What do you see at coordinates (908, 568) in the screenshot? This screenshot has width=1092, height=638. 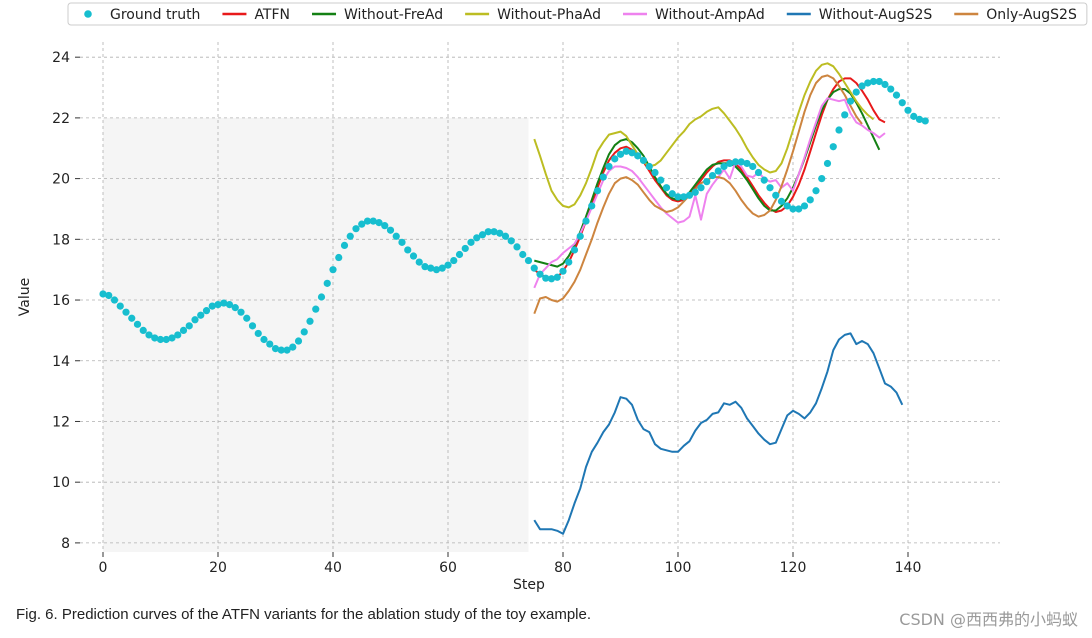 I see `x-tick-label: 140` at bounding box center [908, 568].